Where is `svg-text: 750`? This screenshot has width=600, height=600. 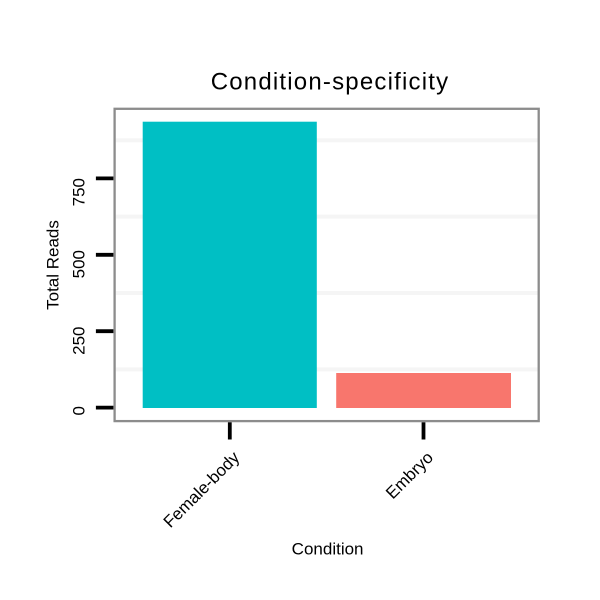 svg-text: 750 is located at coordinates (79, 192).